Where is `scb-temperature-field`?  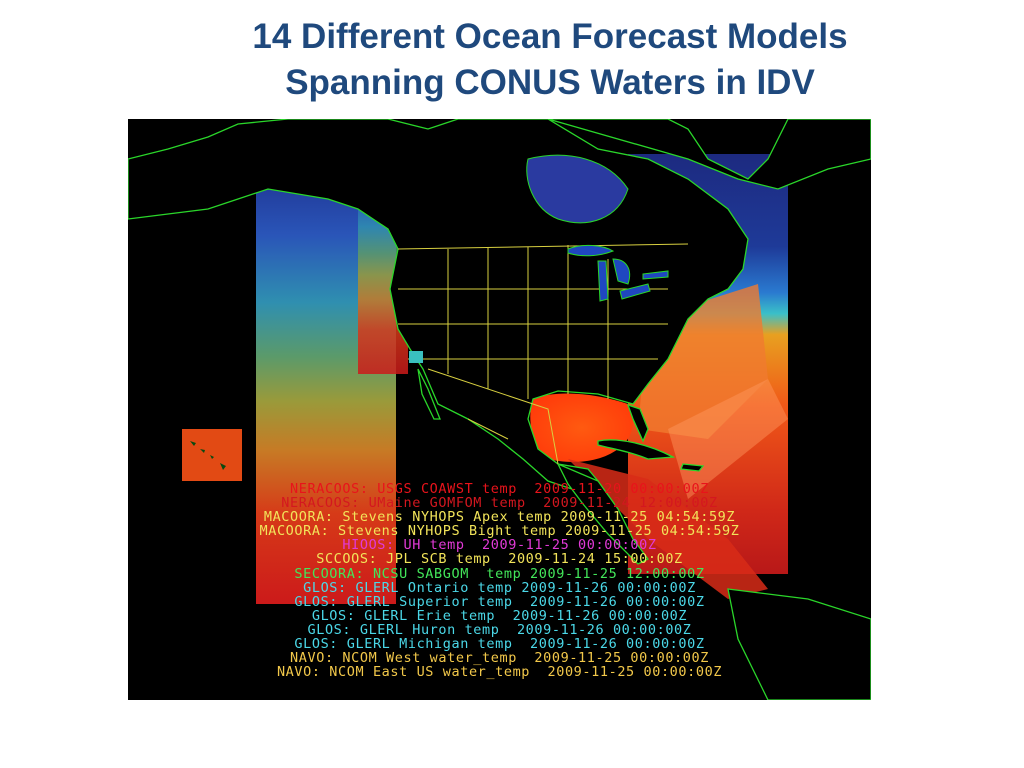 scb-temperature-field is located at coordinates (416, 357).